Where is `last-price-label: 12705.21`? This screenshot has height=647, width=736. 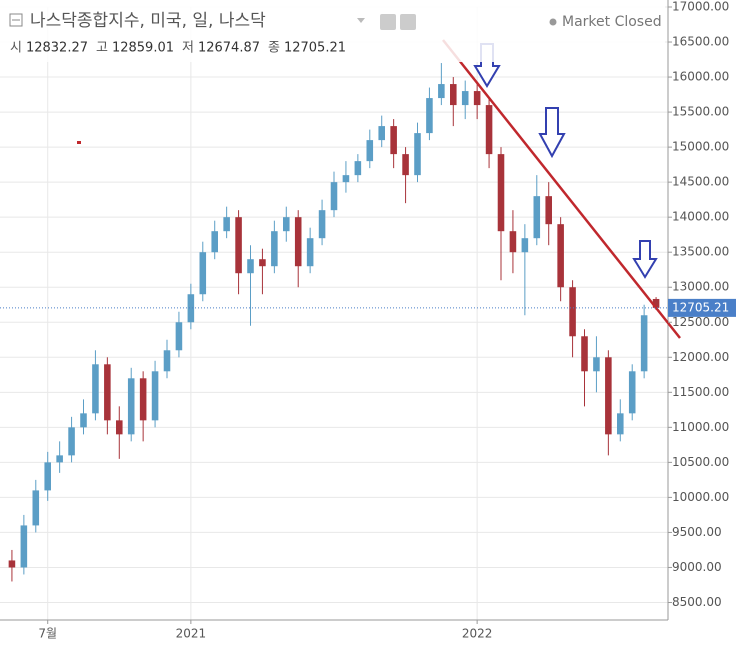
last-price-label: 12705.21 is located at coordinates (700, 307).